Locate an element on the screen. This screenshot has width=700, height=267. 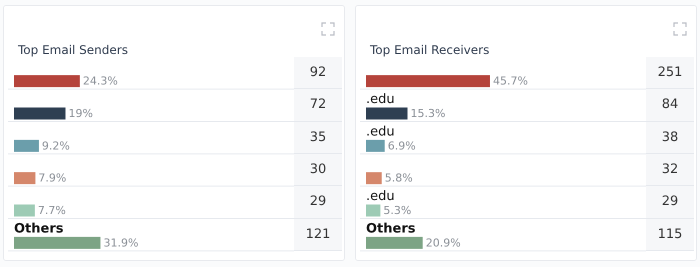
data-label: 5.8% is located at coordinates (398, 178).